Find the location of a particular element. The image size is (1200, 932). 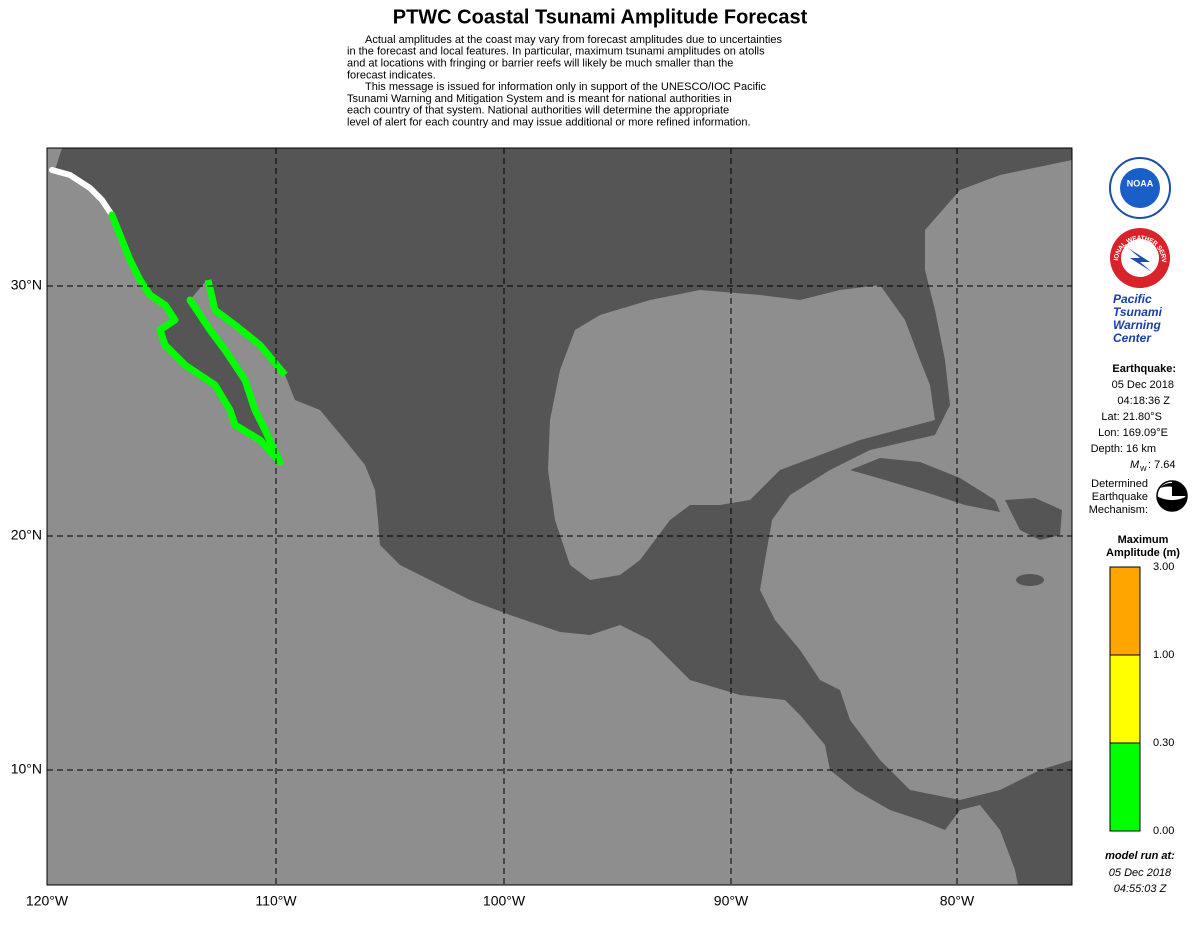

lat-label: 20°N is located at coordinates (26, 535).